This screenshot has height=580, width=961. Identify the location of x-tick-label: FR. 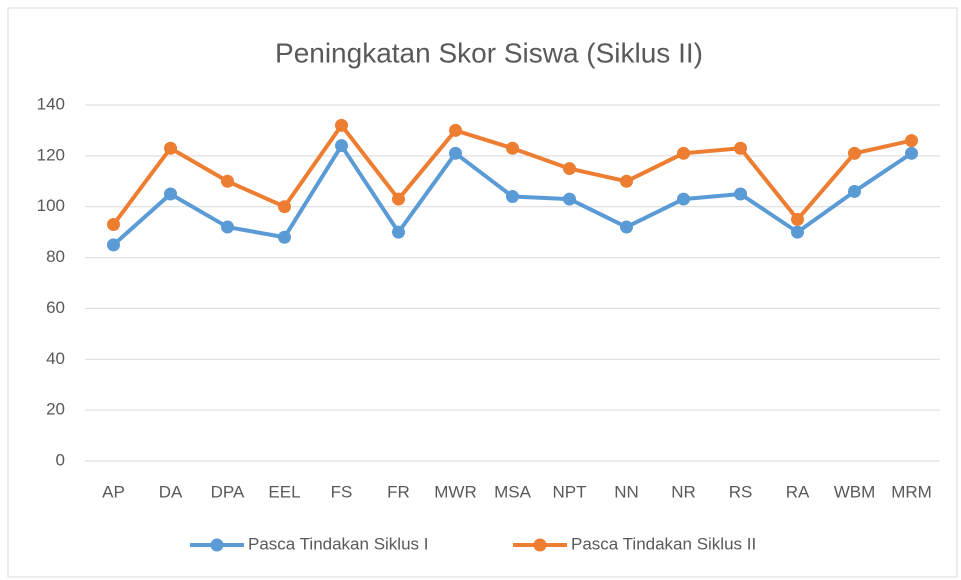
(398, 491).